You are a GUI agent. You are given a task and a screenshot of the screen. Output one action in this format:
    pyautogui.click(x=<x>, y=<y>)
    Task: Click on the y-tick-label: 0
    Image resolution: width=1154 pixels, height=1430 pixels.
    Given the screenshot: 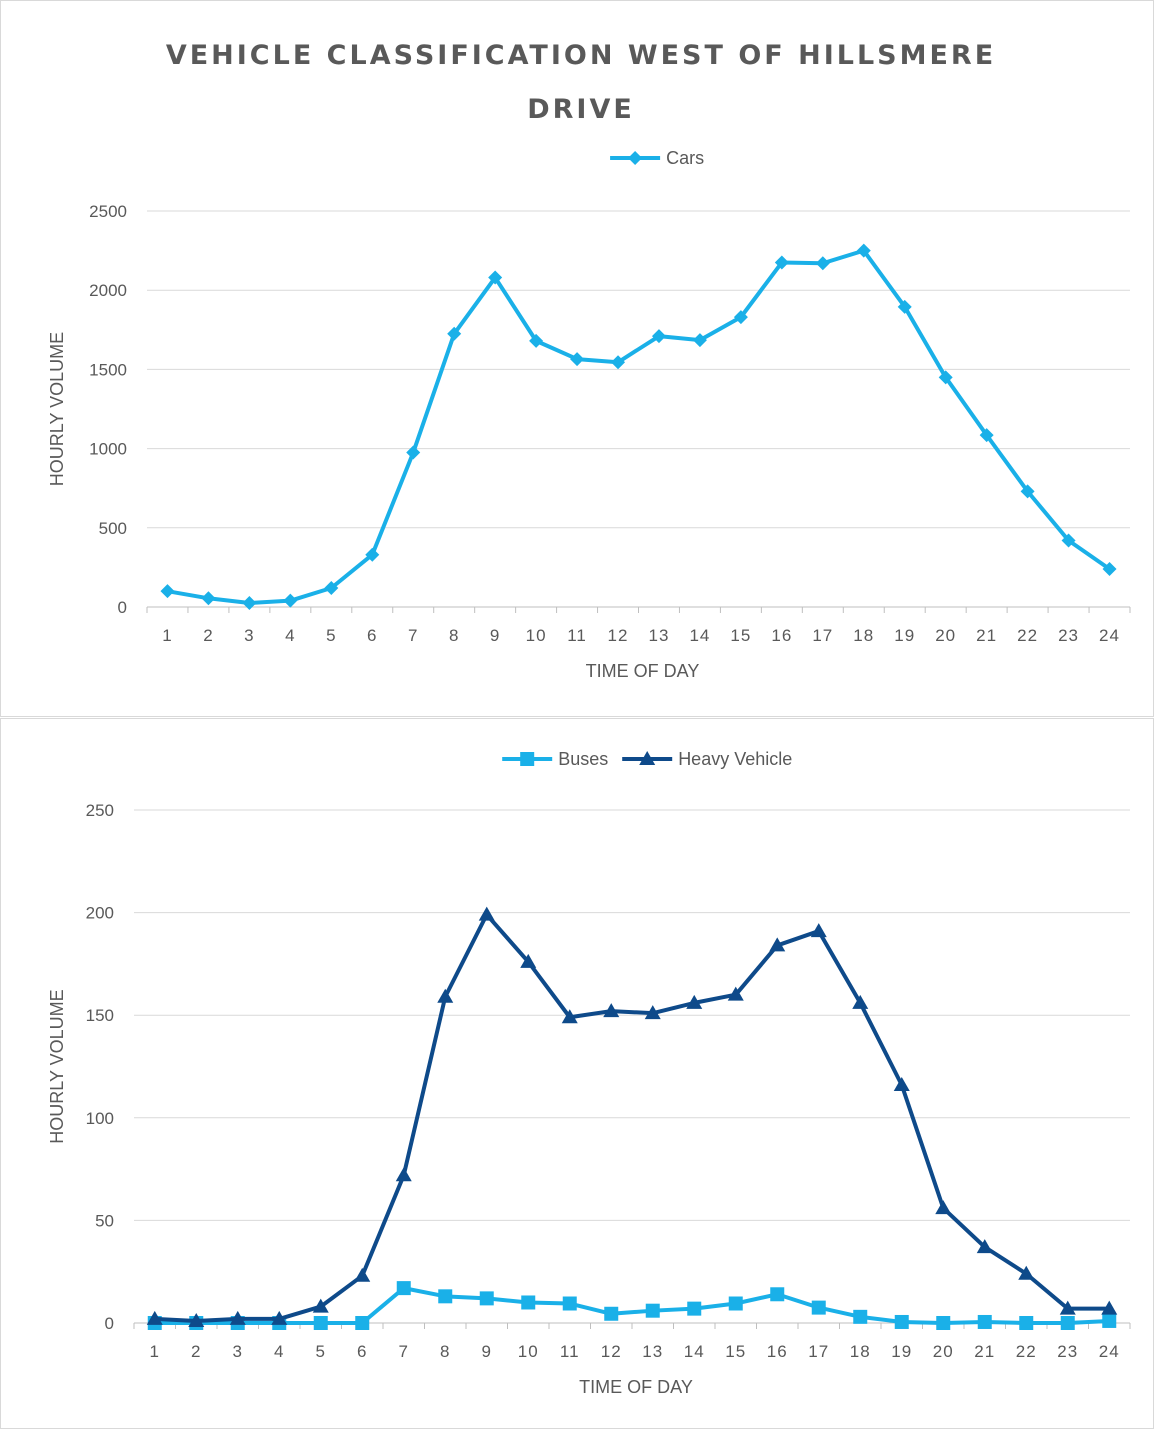 What is the action you would take?
    pyautogui.click(x=122, y=607)
    